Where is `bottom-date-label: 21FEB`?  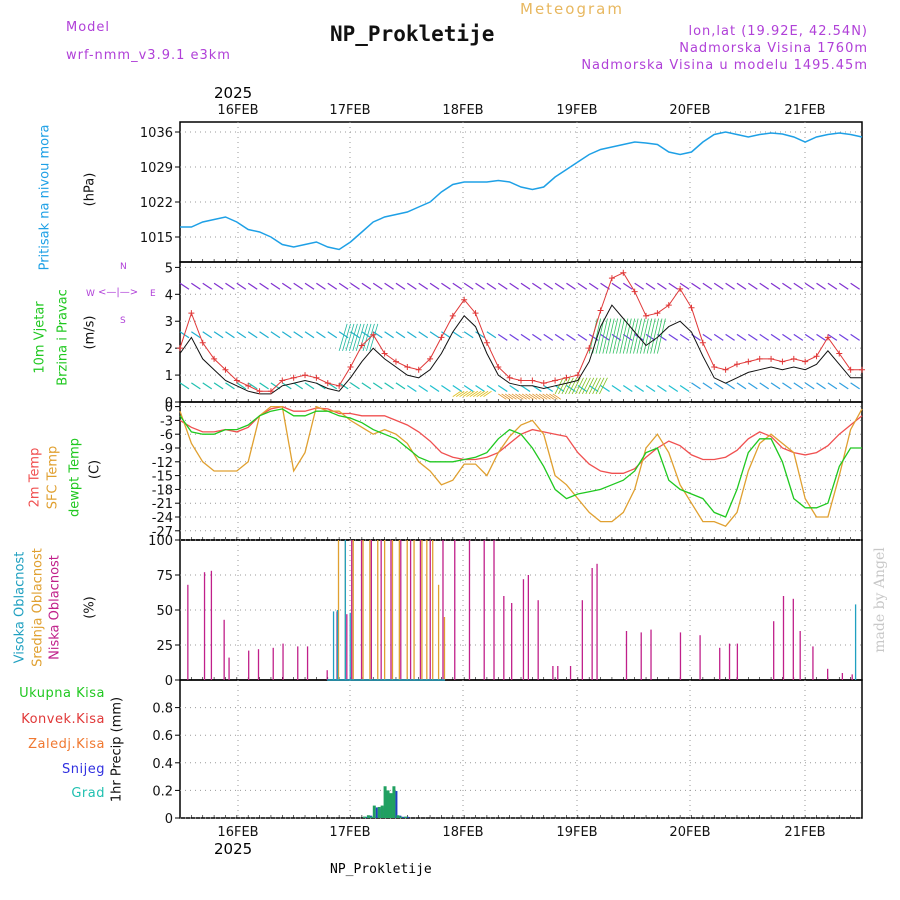
bottom-date-label: 21FEB is located at coordinates (804, 832).